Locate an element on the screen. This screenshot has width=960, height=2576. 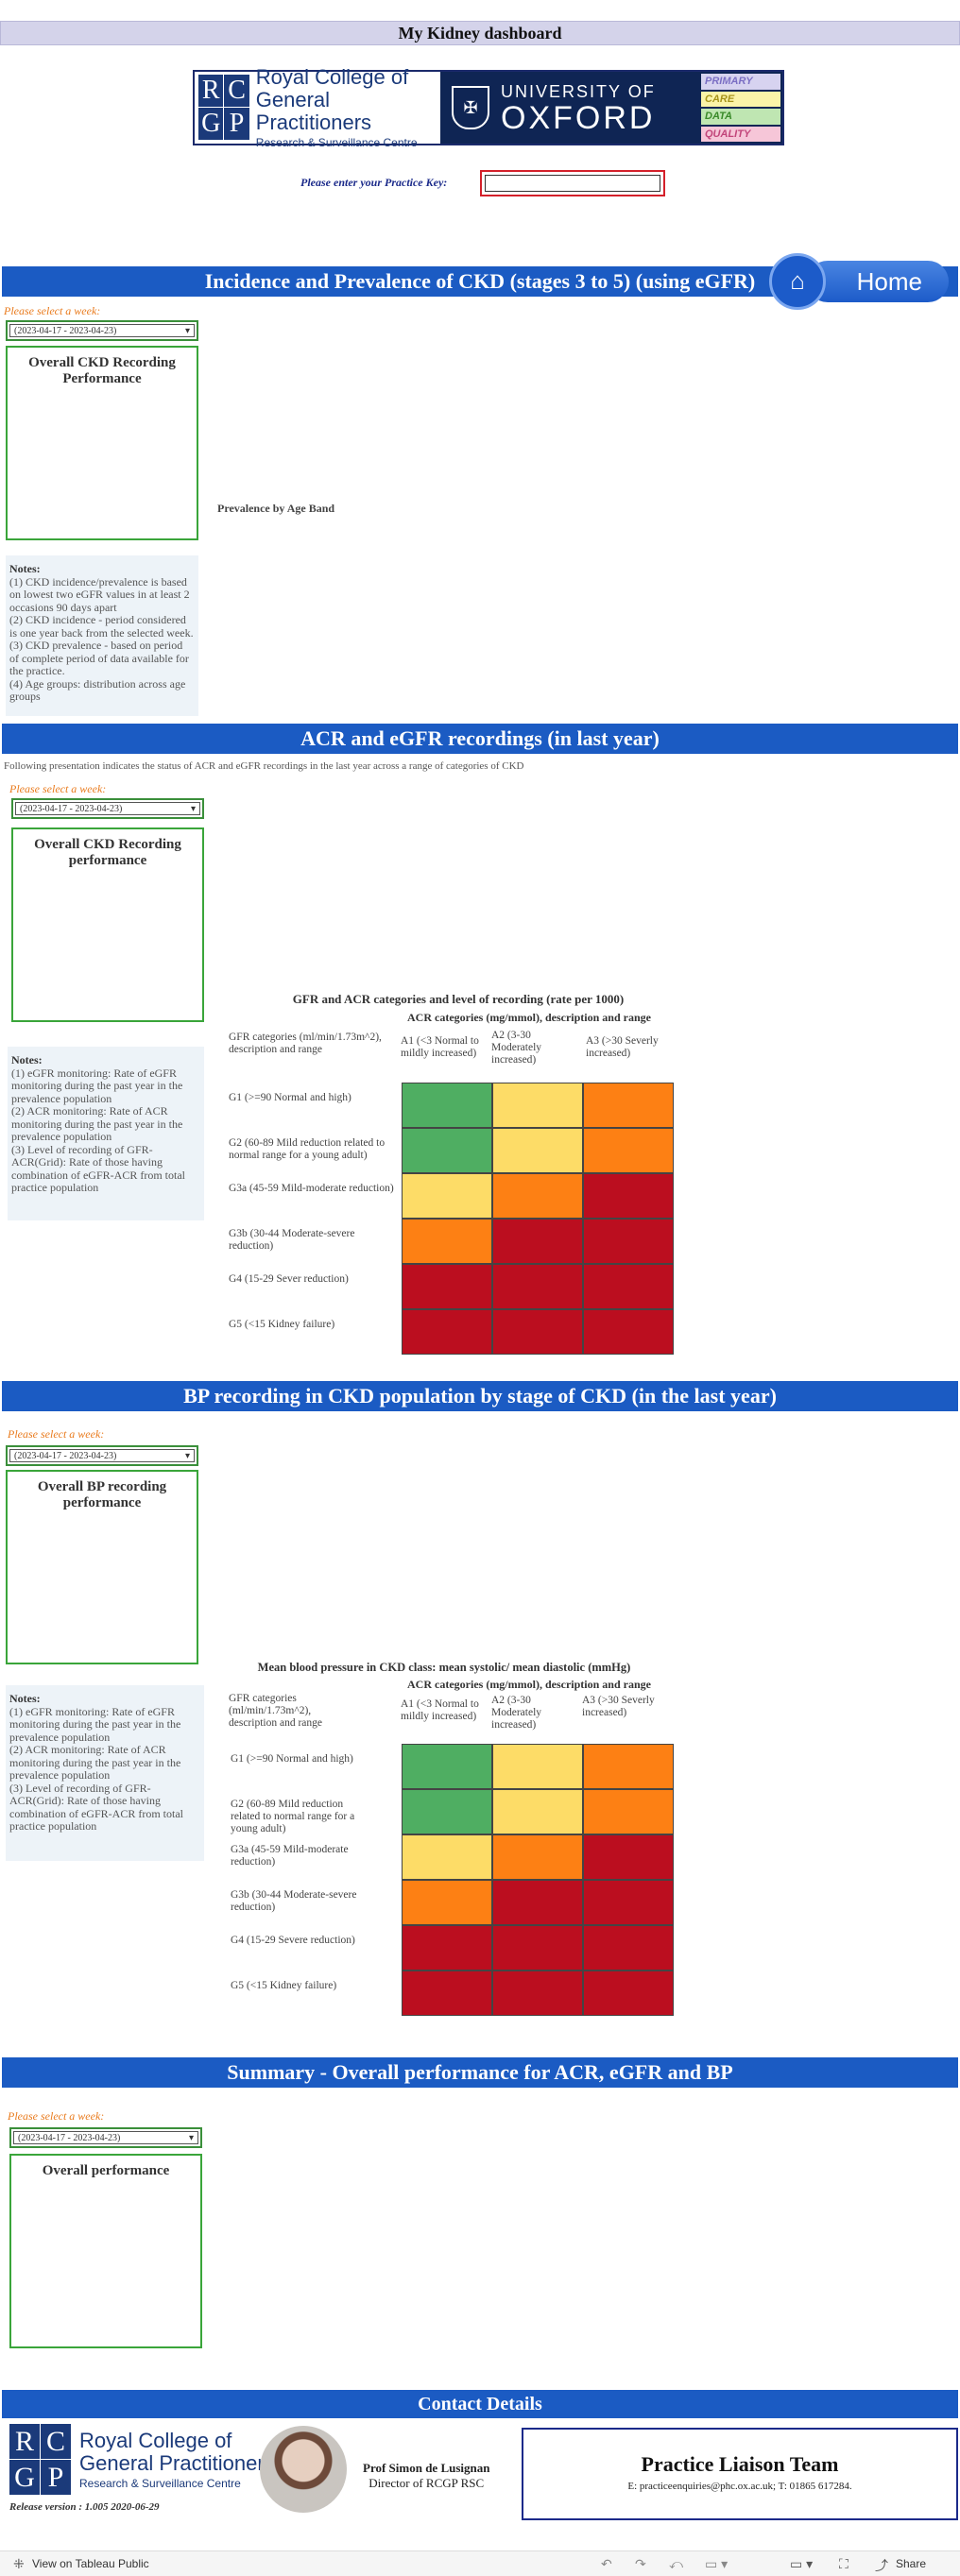
rcgp-line2: General Practitioners is located at coordinates (313, 111).